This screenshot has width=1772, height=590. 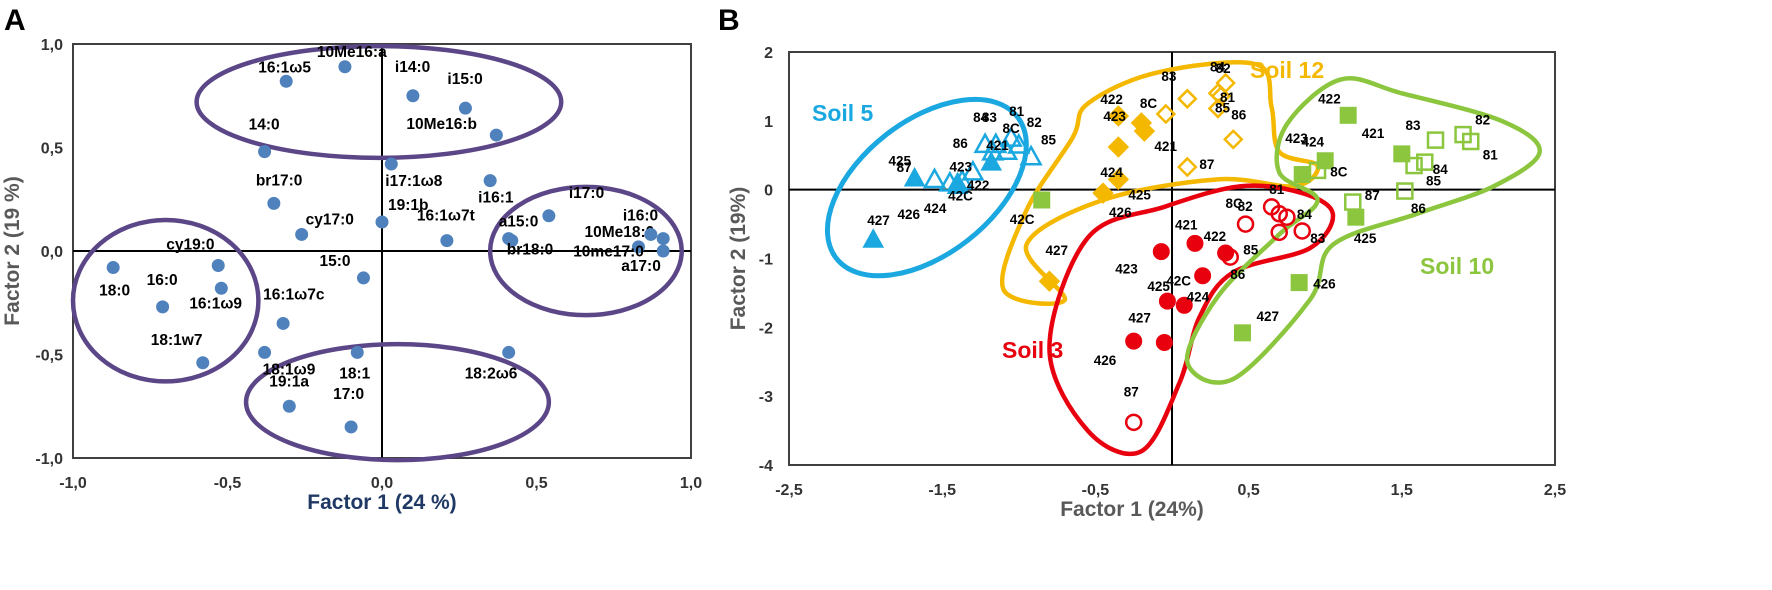 I want to click on point-label: i16:1, so click(x=496, y=198).